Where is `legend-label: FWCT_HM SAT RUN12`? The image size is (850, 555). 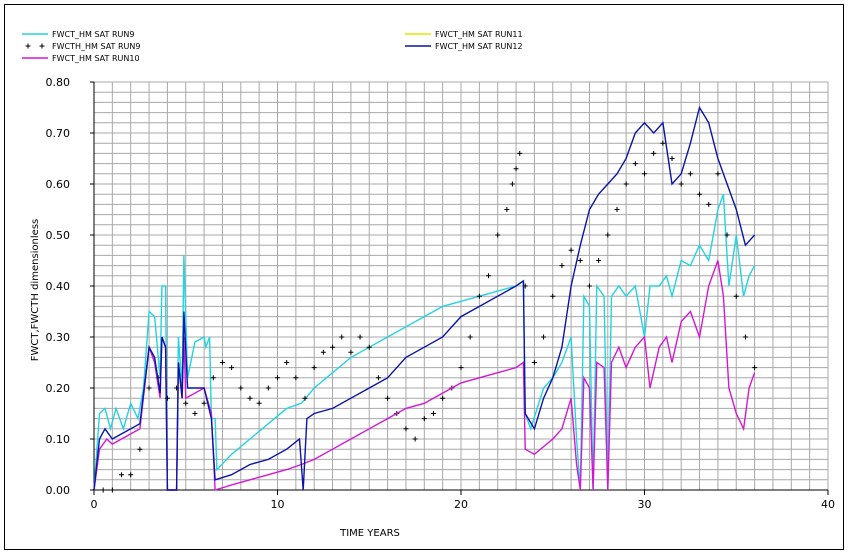 legend-label: FWCT_HM SAT RUN12 is located at coordinates (479, 46).